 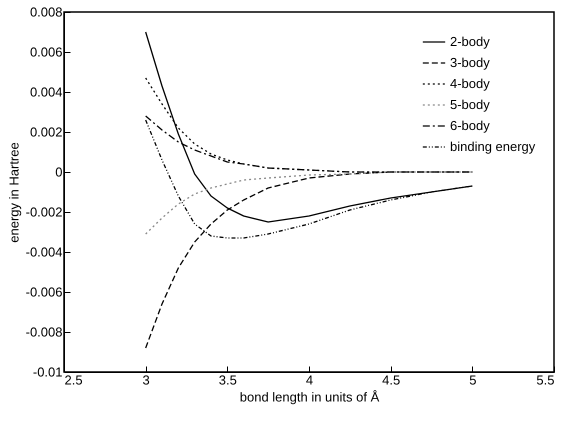 What do you see at coordinates (44, 292) in the screenshot?
I see `y-tick-label: -0.006` at bounding box center [44, 292].